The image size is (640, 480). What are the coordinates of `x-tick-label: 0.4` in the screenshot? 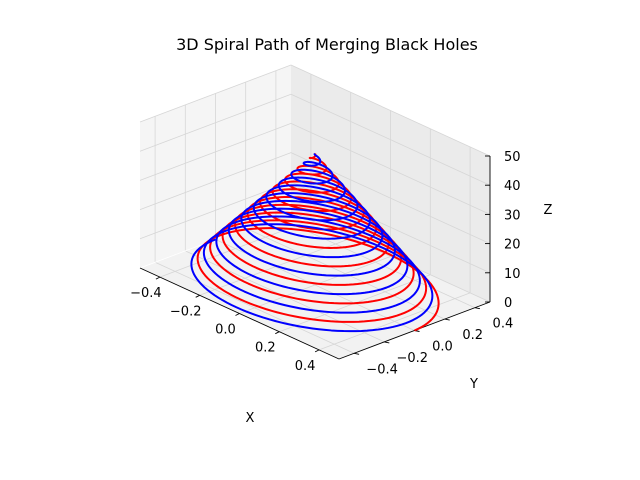 It's located at (305, 366).